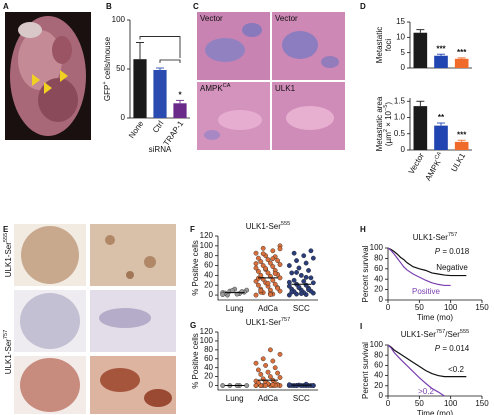  I want to click on row-label: ULK1-Ser757, so click(8, 352).